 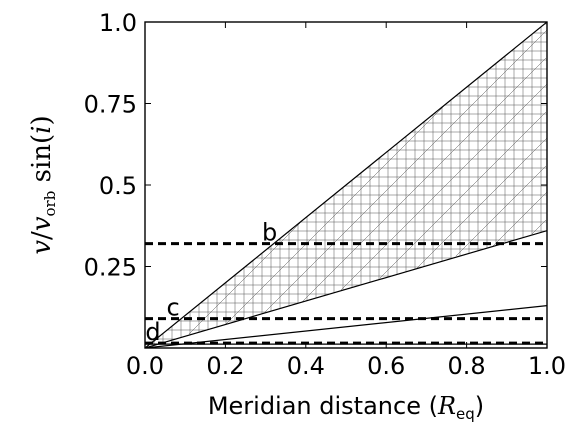 I want to click on x-tick-label: 0.4, so click(x=306, y=366).